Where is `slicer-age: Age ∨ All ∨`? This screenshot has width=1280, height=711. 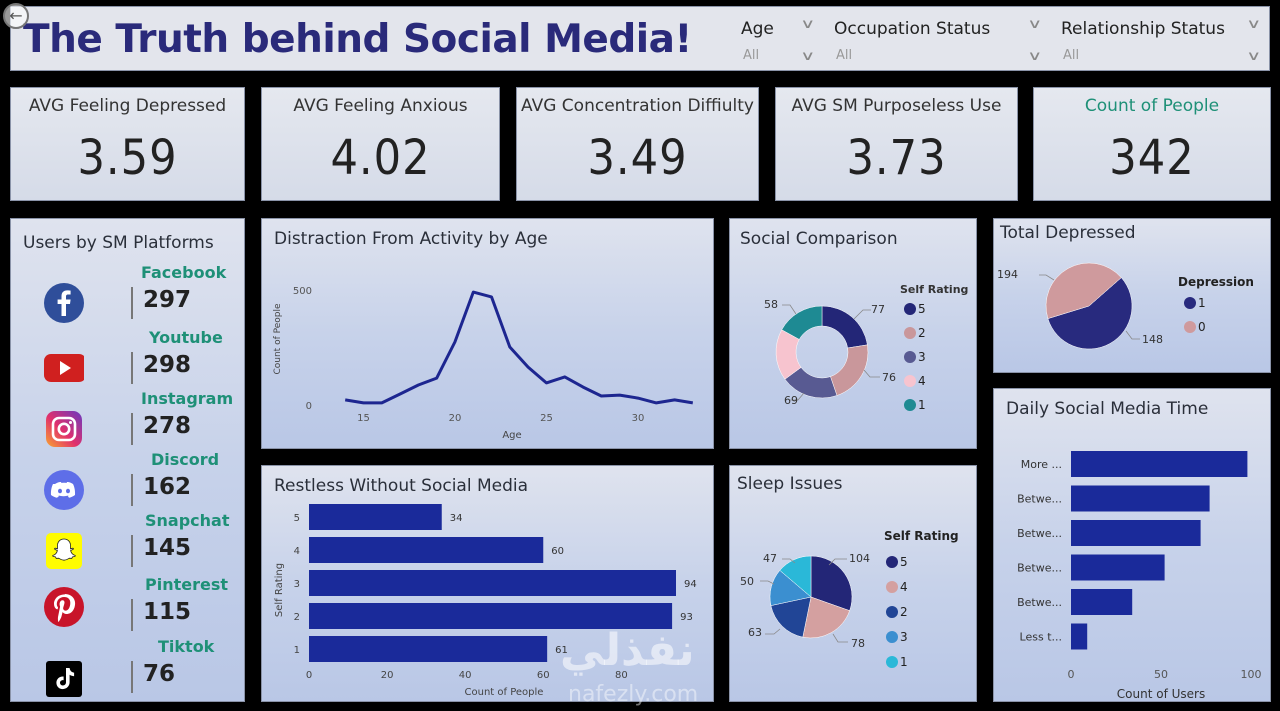 slicer-age: Age ∨ All ∨ is located at coordinates (789, 41).